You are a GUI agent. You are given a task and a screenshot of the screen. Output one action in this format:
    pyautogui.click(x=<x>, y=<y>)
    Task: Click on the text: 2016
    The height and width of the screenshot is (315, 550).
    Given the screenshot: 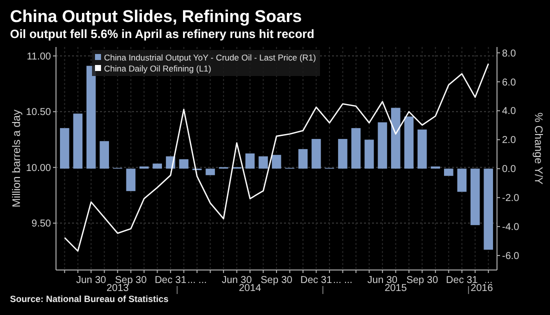 What is the action you would take?
    pyautogui.click(x=482, y=288)
    